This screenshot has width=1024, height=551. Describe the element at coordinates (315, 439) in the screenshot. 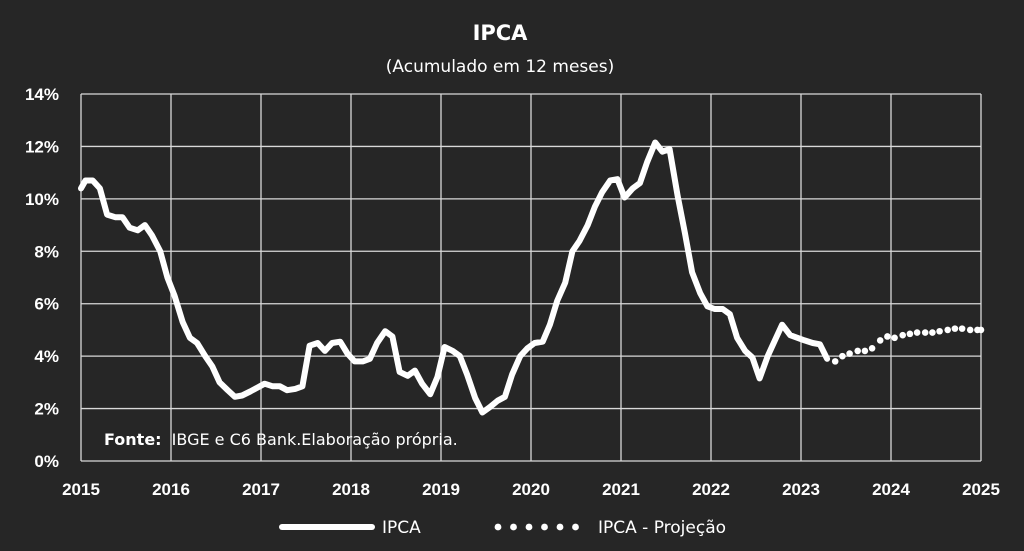

I see `source-text: IBGE e C6 Bank.Elaboração própria.` at that location.